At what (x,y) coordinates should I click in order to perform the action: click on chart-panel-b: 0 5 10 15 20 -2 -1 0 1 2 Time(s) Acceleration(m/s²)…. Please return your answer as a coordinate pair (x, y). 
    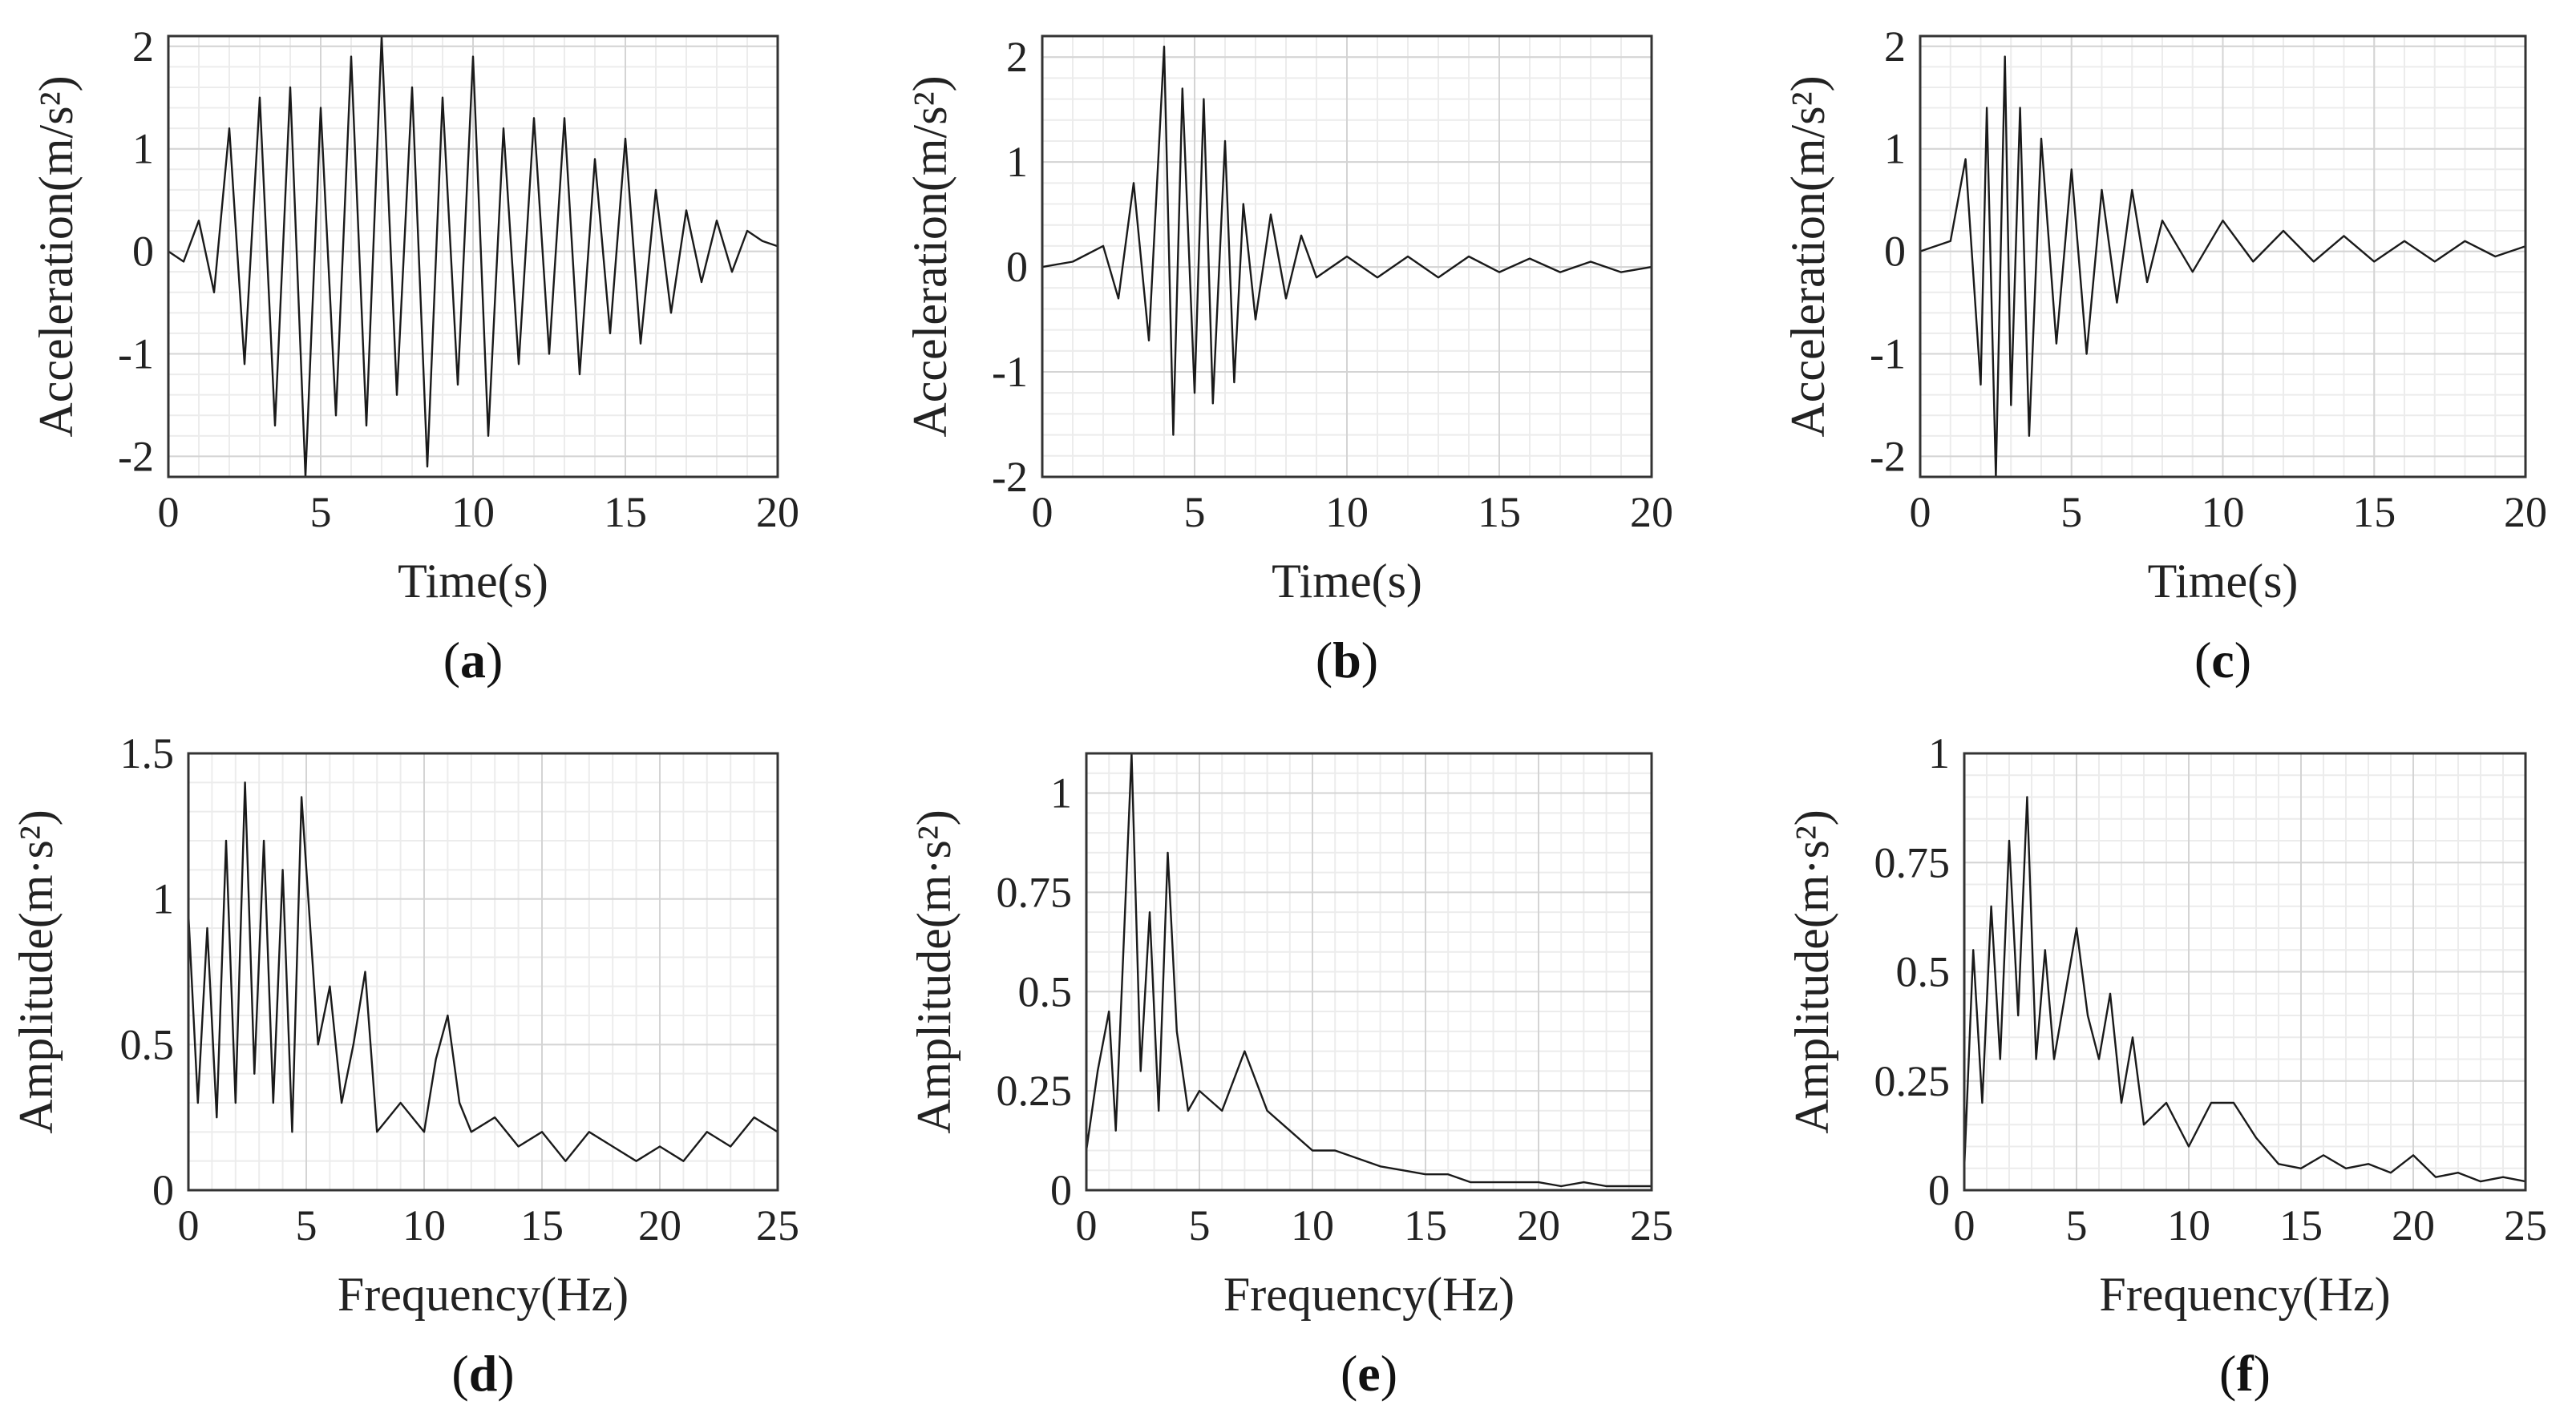
    Looking at the image, I should click on (1288, 360).